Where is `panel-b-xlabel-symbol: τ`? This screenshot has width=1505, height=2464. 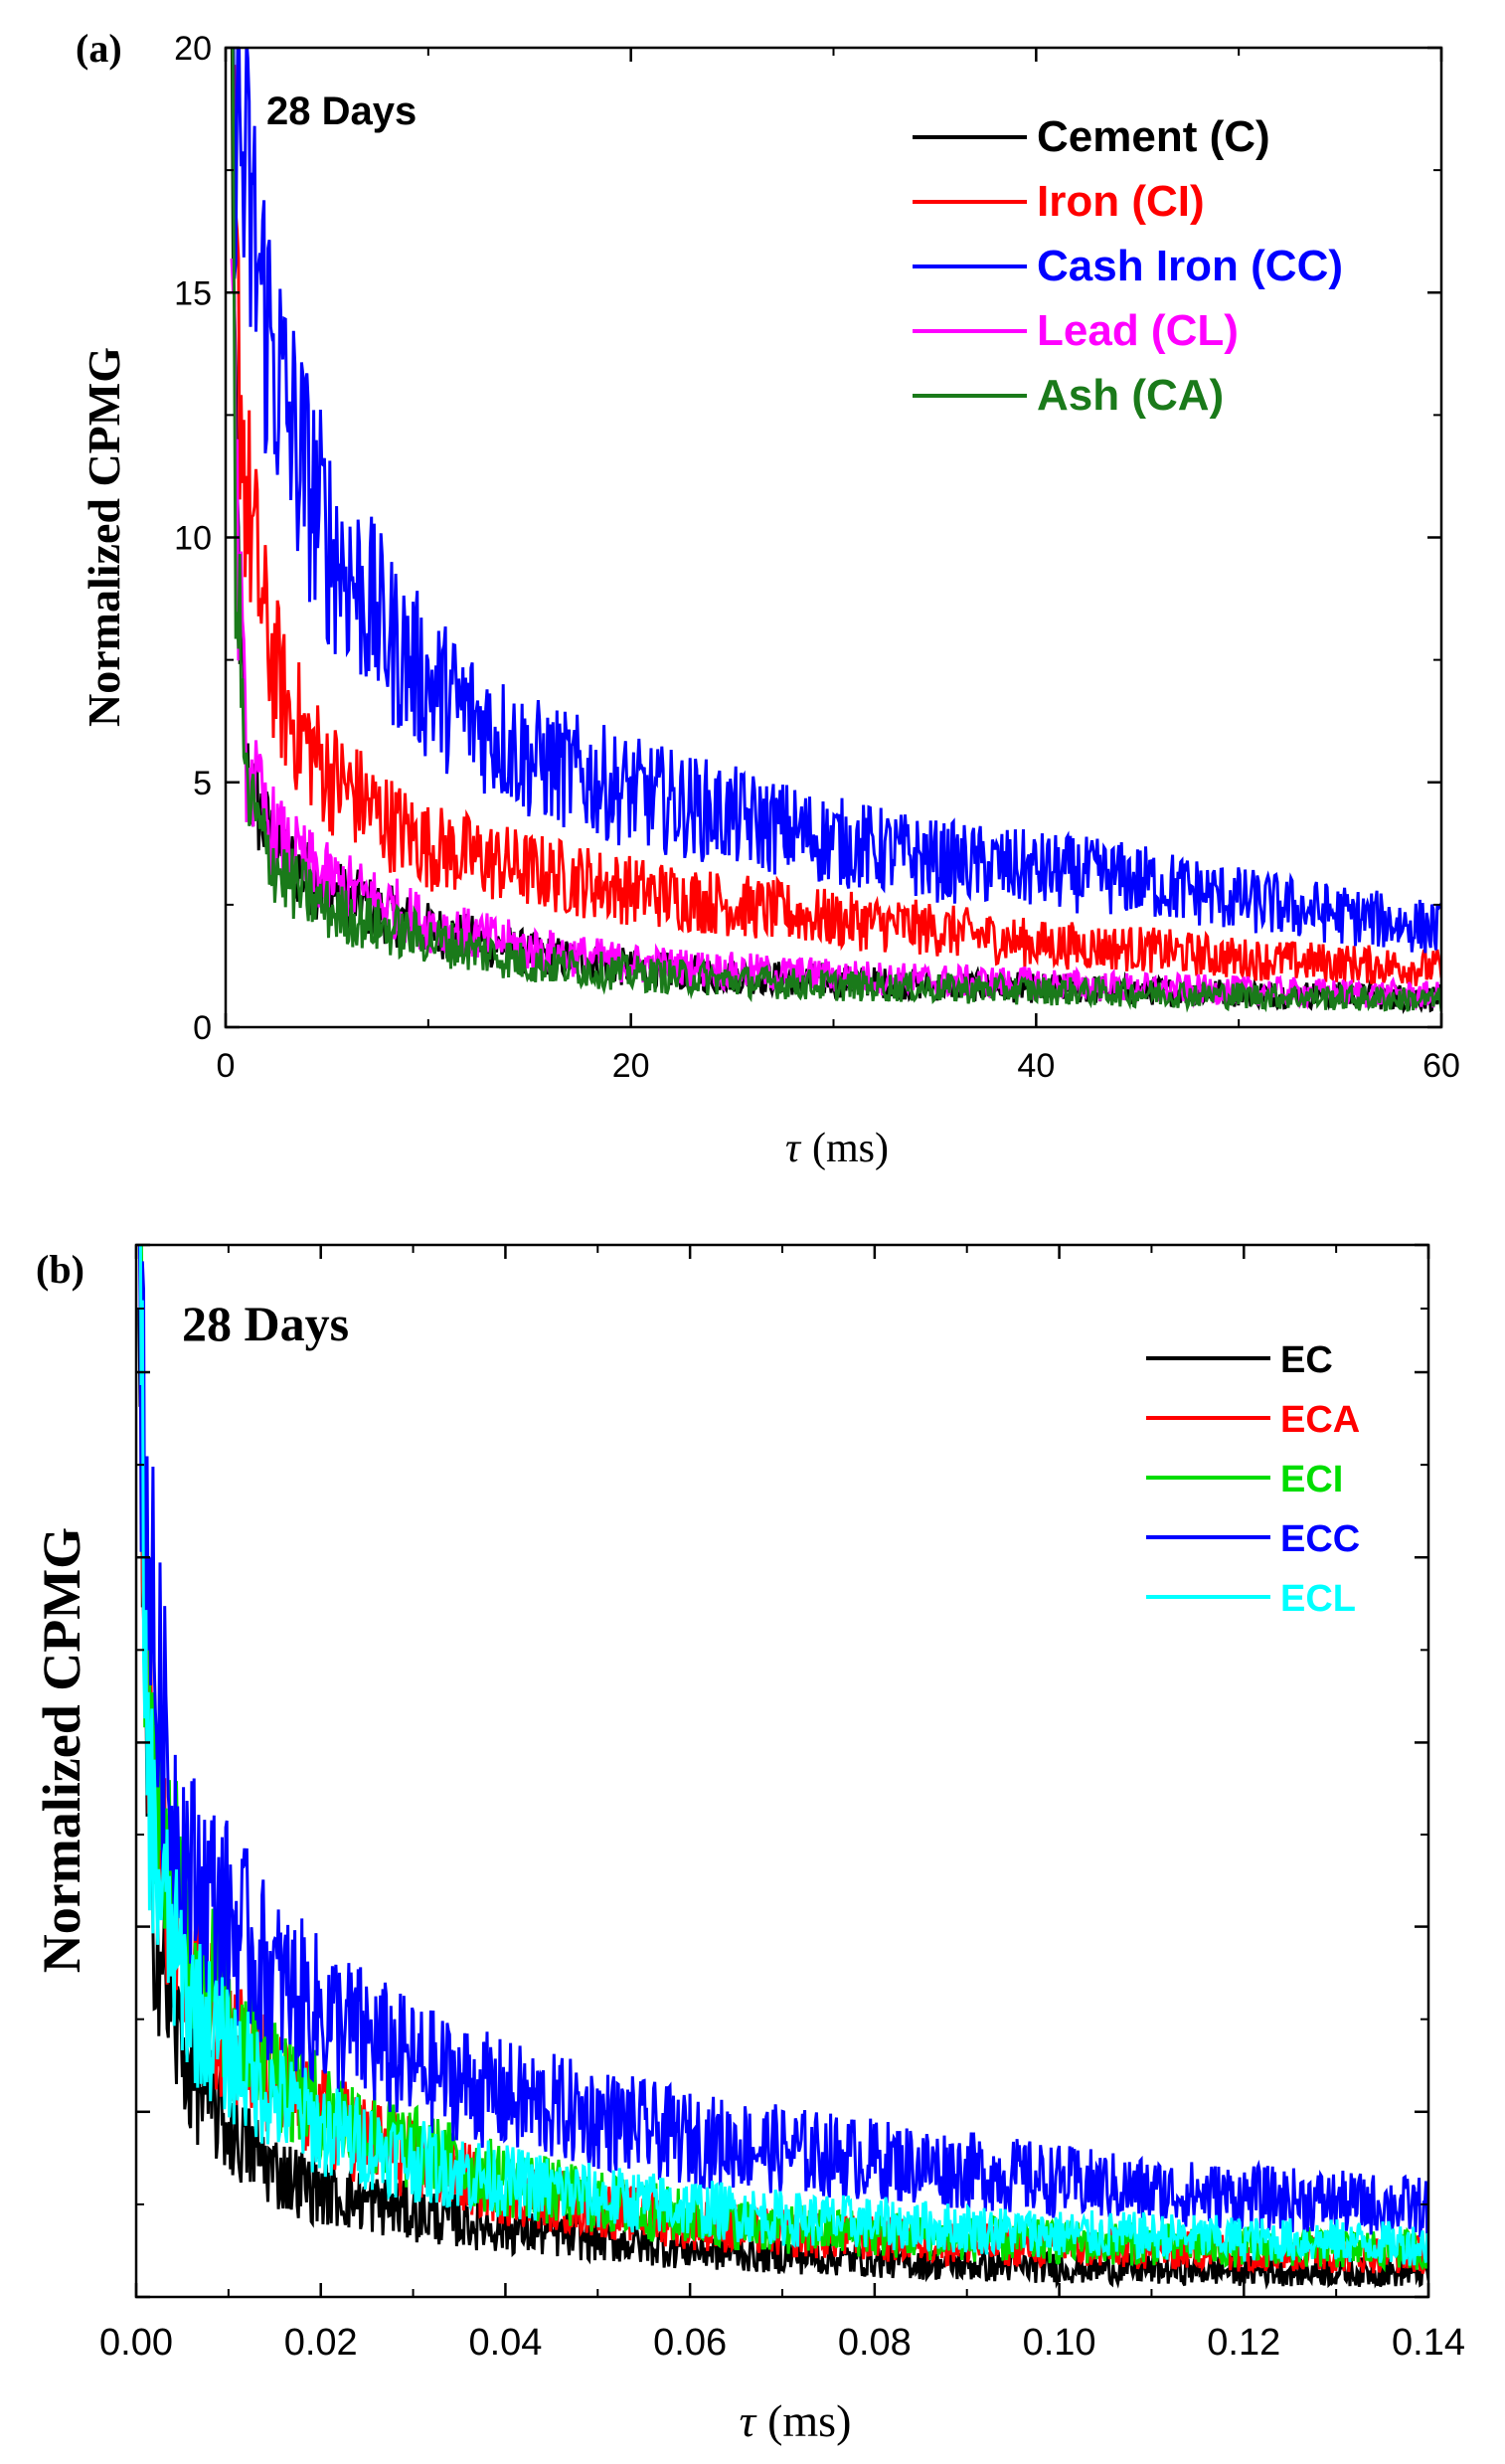 panel-b-xlabel-symbol: τ is located at coordinates (748, 2420).